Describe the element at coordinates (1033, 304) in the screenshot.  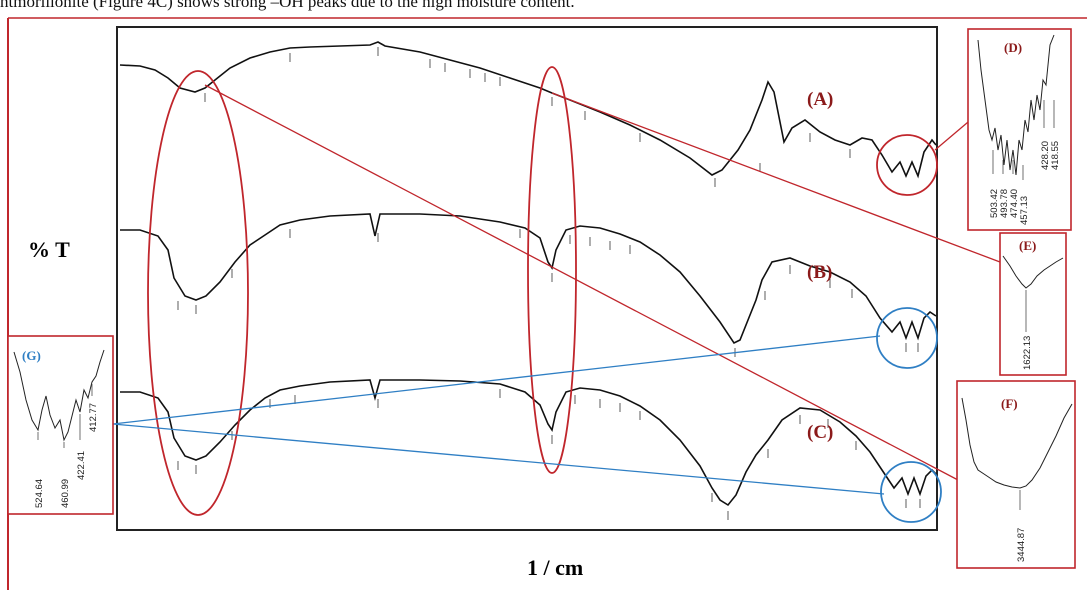
I see `inset-e: (E) 1622.13` at that location.